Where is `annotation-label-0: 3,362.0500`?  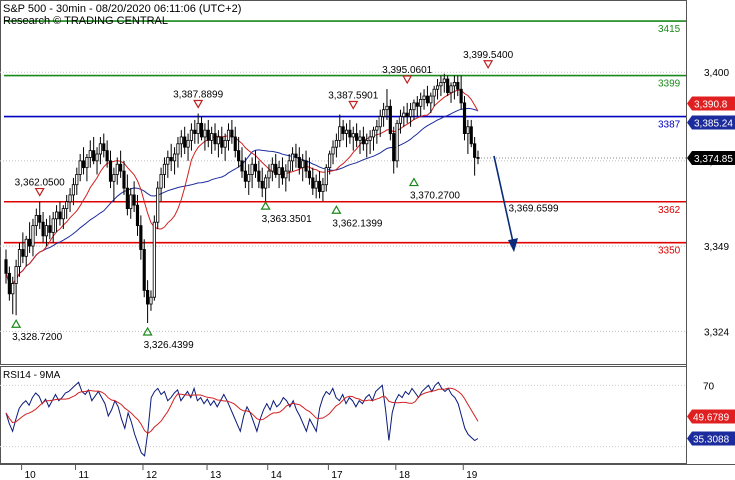
annotation-label-0: 3,362.0500 is located at coordinates (40, 183).